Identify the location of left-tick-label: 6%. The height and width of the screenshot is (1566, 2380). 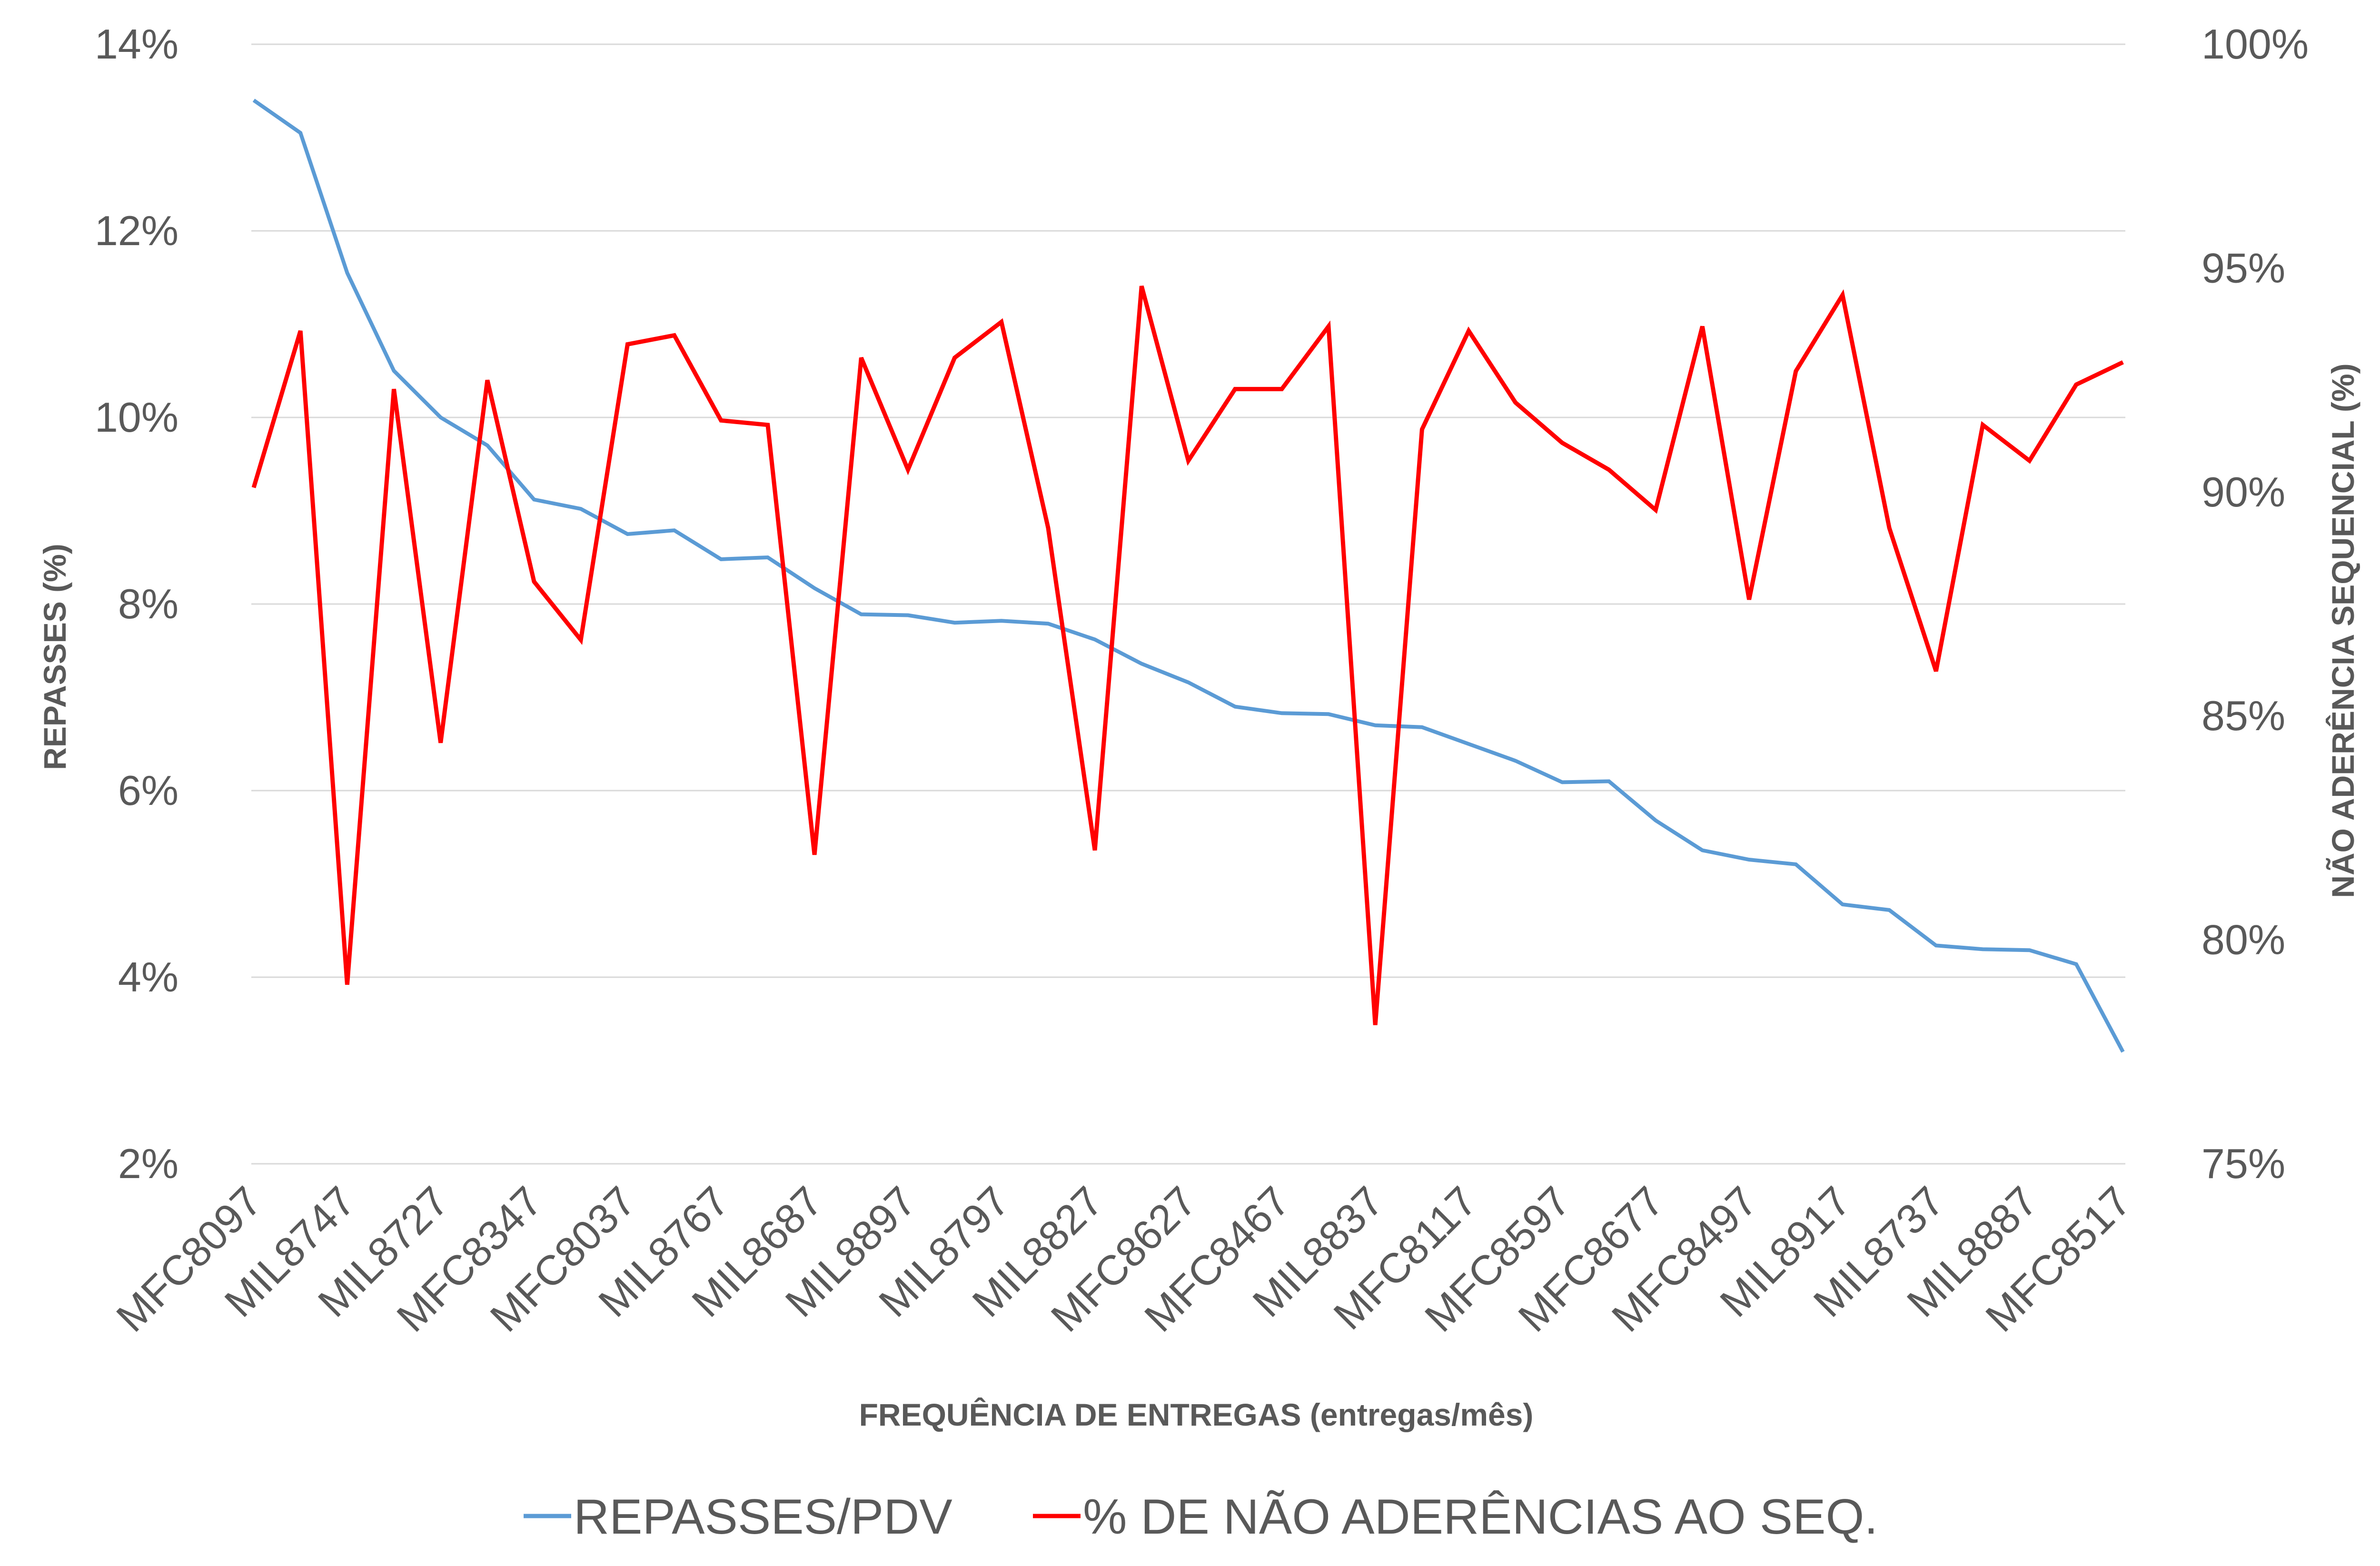
(148, 791).